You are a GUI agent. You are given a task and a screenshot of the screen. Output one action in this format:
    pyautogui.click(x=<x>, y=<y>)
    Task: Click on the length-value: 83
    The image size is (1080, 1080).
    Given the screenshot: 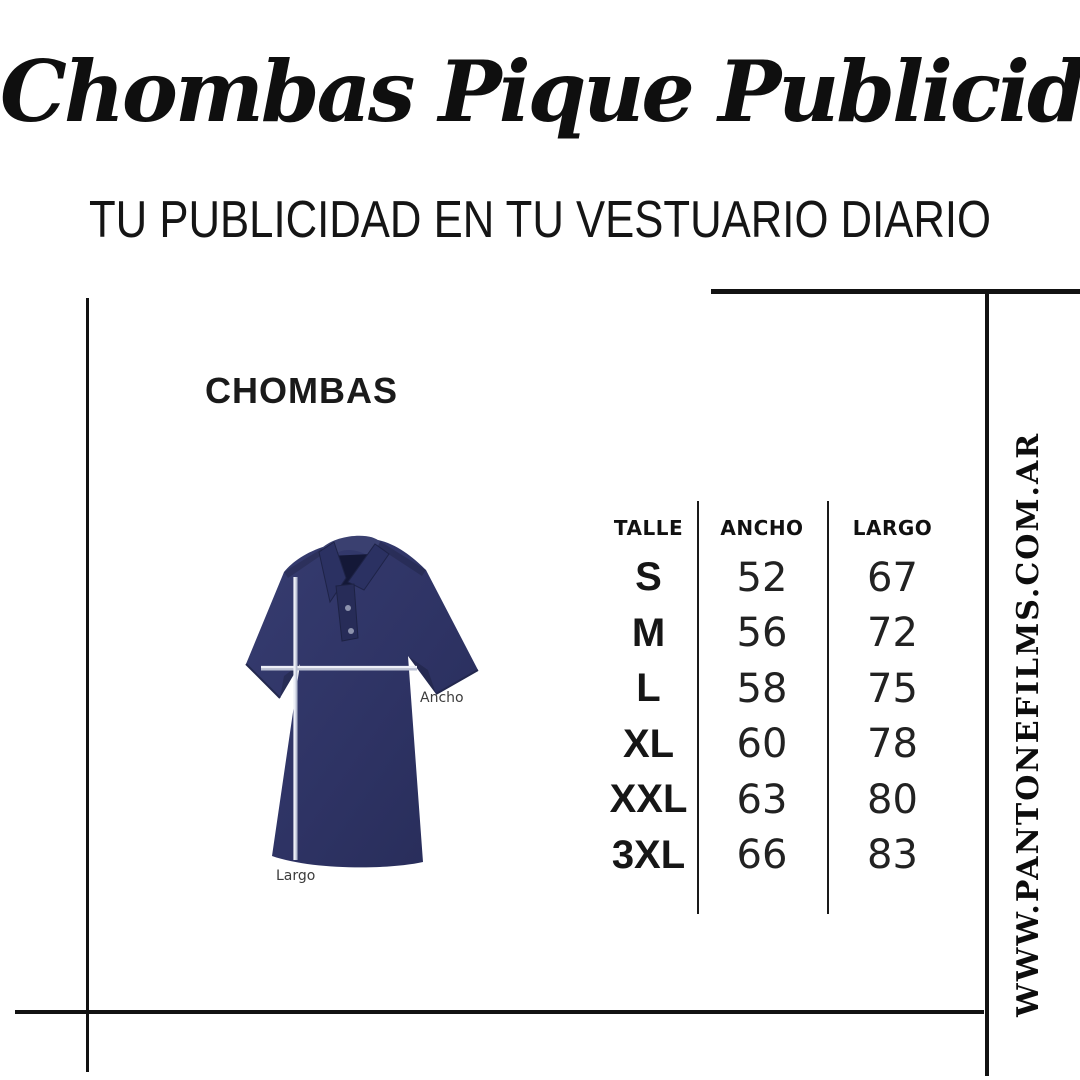 What is the action you would take?
    pyautogui.click(x=892, y=855)
    